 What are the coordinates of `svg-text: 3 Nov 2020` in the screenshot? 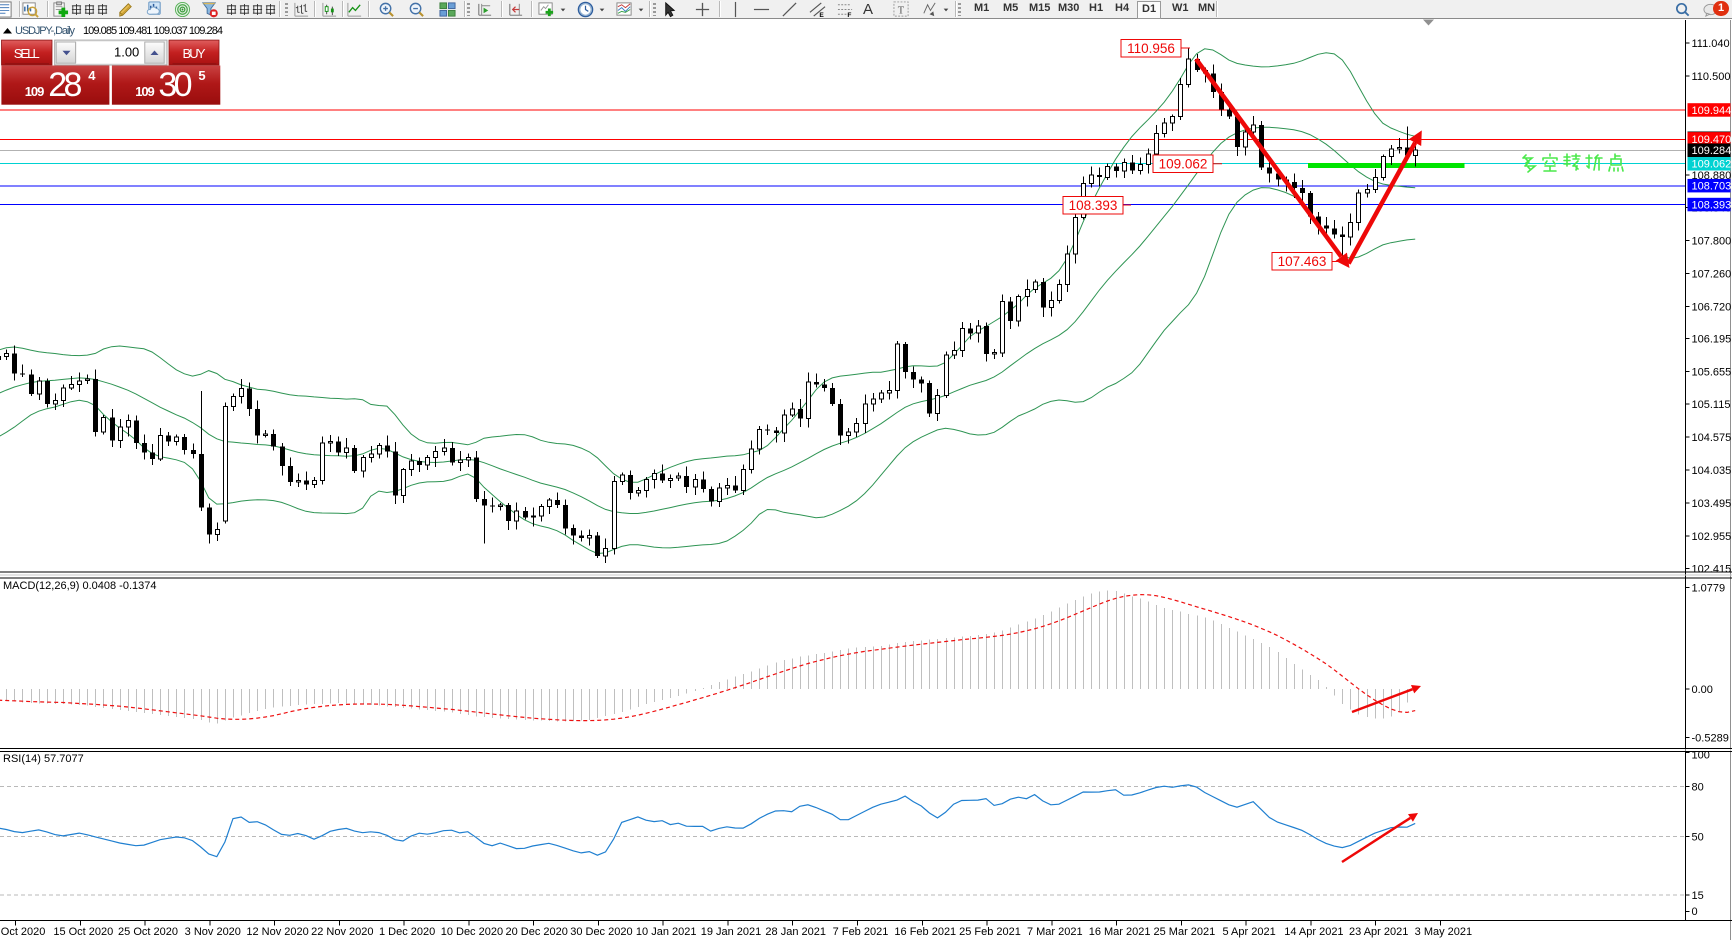 It's located at (213, 932).